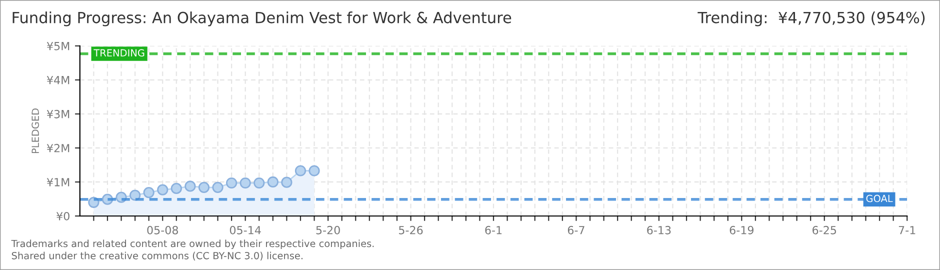  What do you see at coordinates (162, 230) in the screenshot?
I see `x-tick-label: 05-08` at bounding box center [162, 230].